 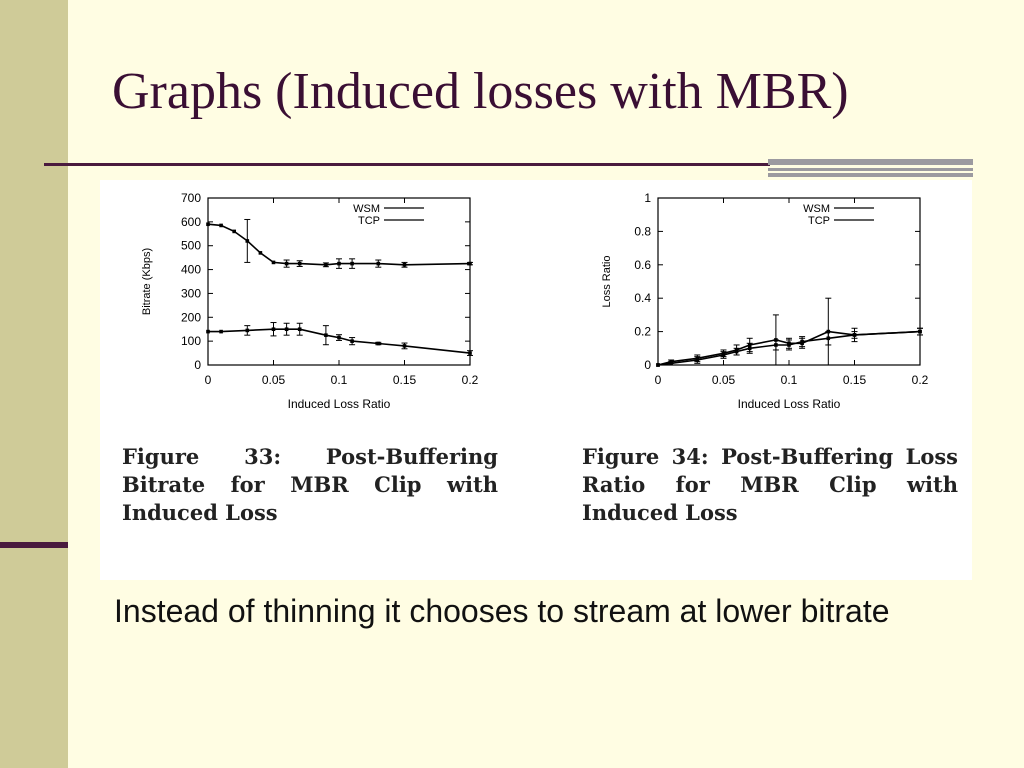 What do you see at coordinates (642, 332) in the screenshot?
I see `y-tick-label: 0.2` at bounding box center [642, 332].